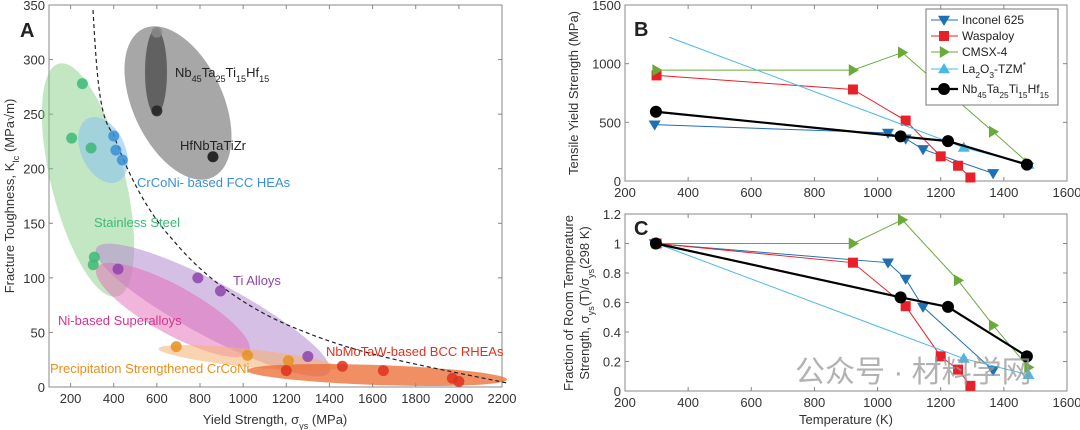 Image resolution: width=1080 pixels, height=430 pixels. I want to click on group: Nb45Ta25Ti15Hf15, so click(210, 71).